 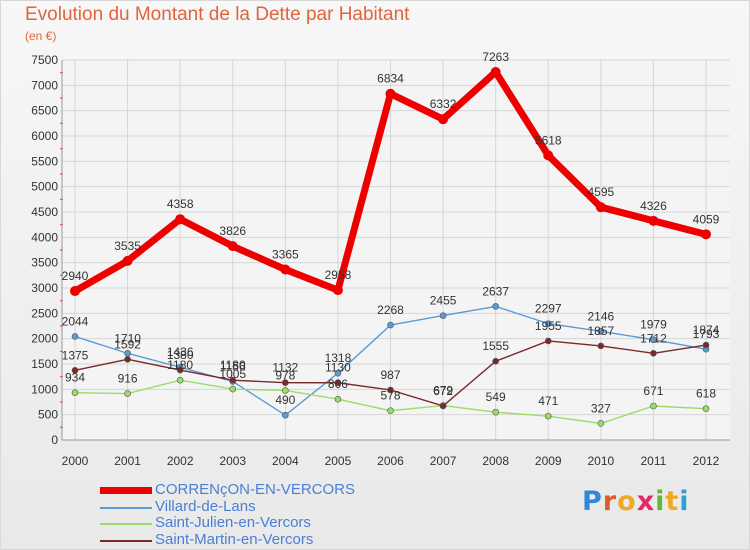 I want to click on x-tick-label: 2004, so click(x=285, y=461).